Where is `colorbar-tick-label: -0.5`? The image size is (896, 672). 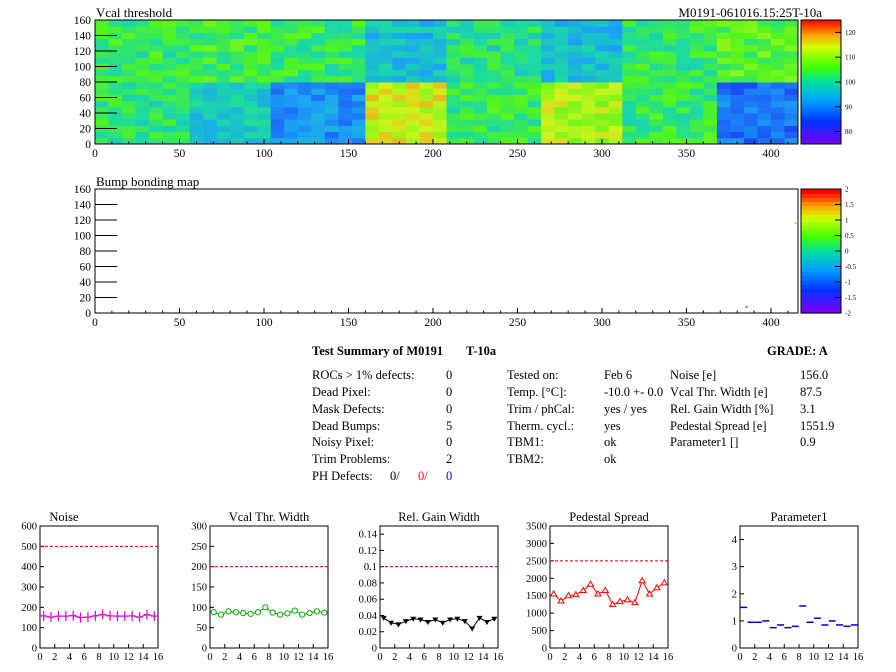
colorbar-tick-label: -0.5 is located at coordinates (851, 267).